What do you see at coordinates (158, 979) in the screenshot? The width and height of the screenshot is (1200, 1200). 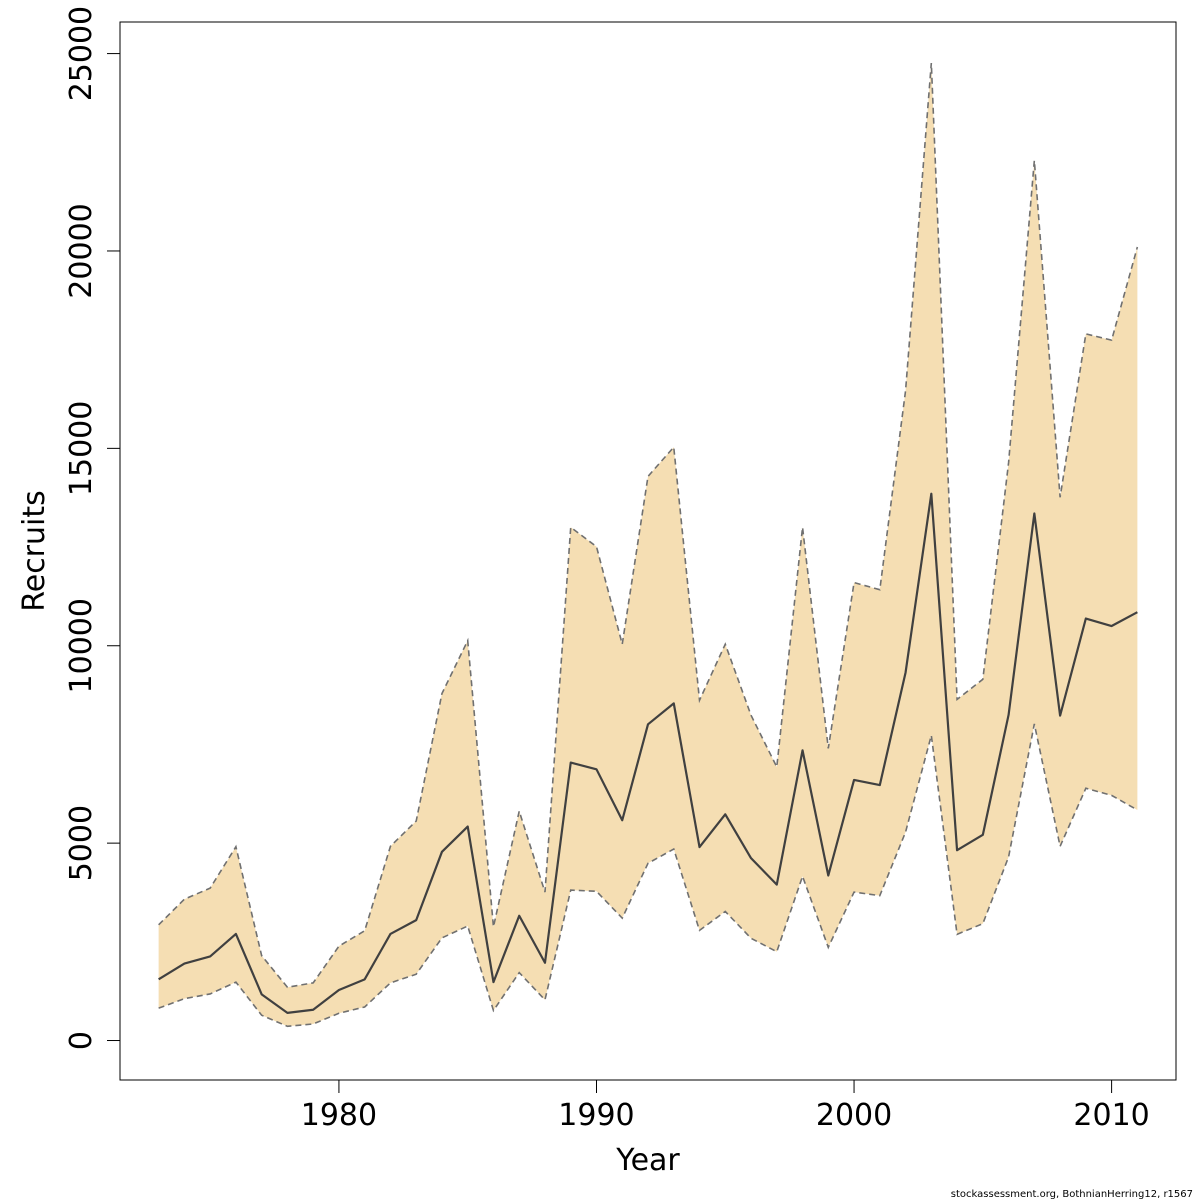 I see `data-point-1973` at bounding box center [158, 979].